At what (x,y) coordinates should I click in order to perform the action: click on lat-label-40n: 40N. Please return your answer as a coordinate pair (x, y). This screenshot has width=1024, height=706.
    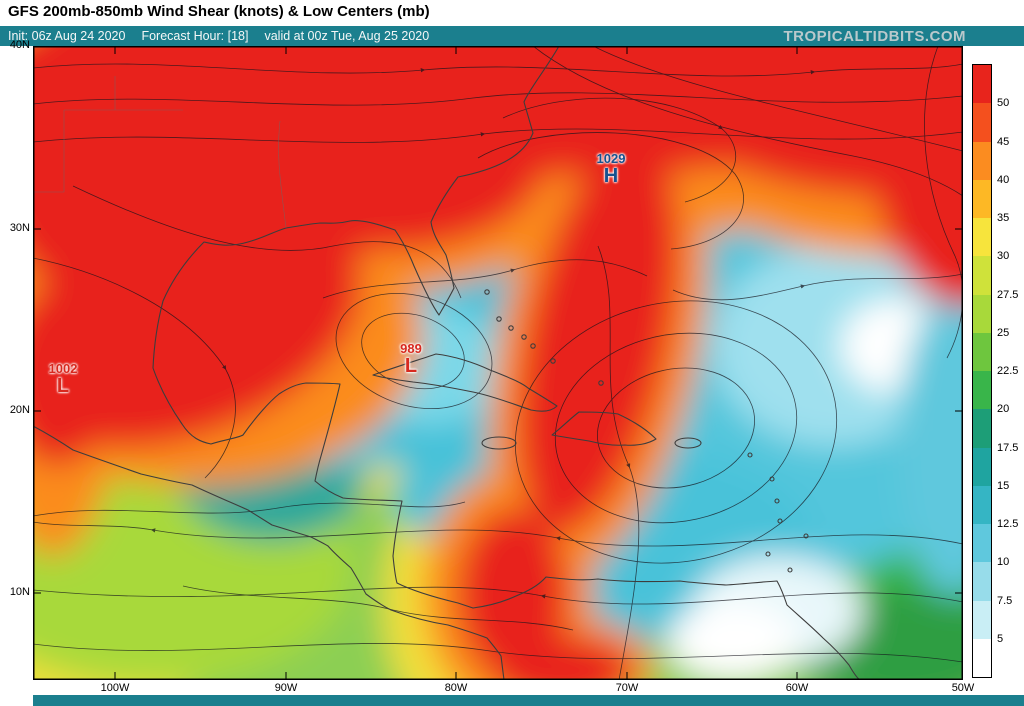
    Looking at the image, I should click on (19, 45).